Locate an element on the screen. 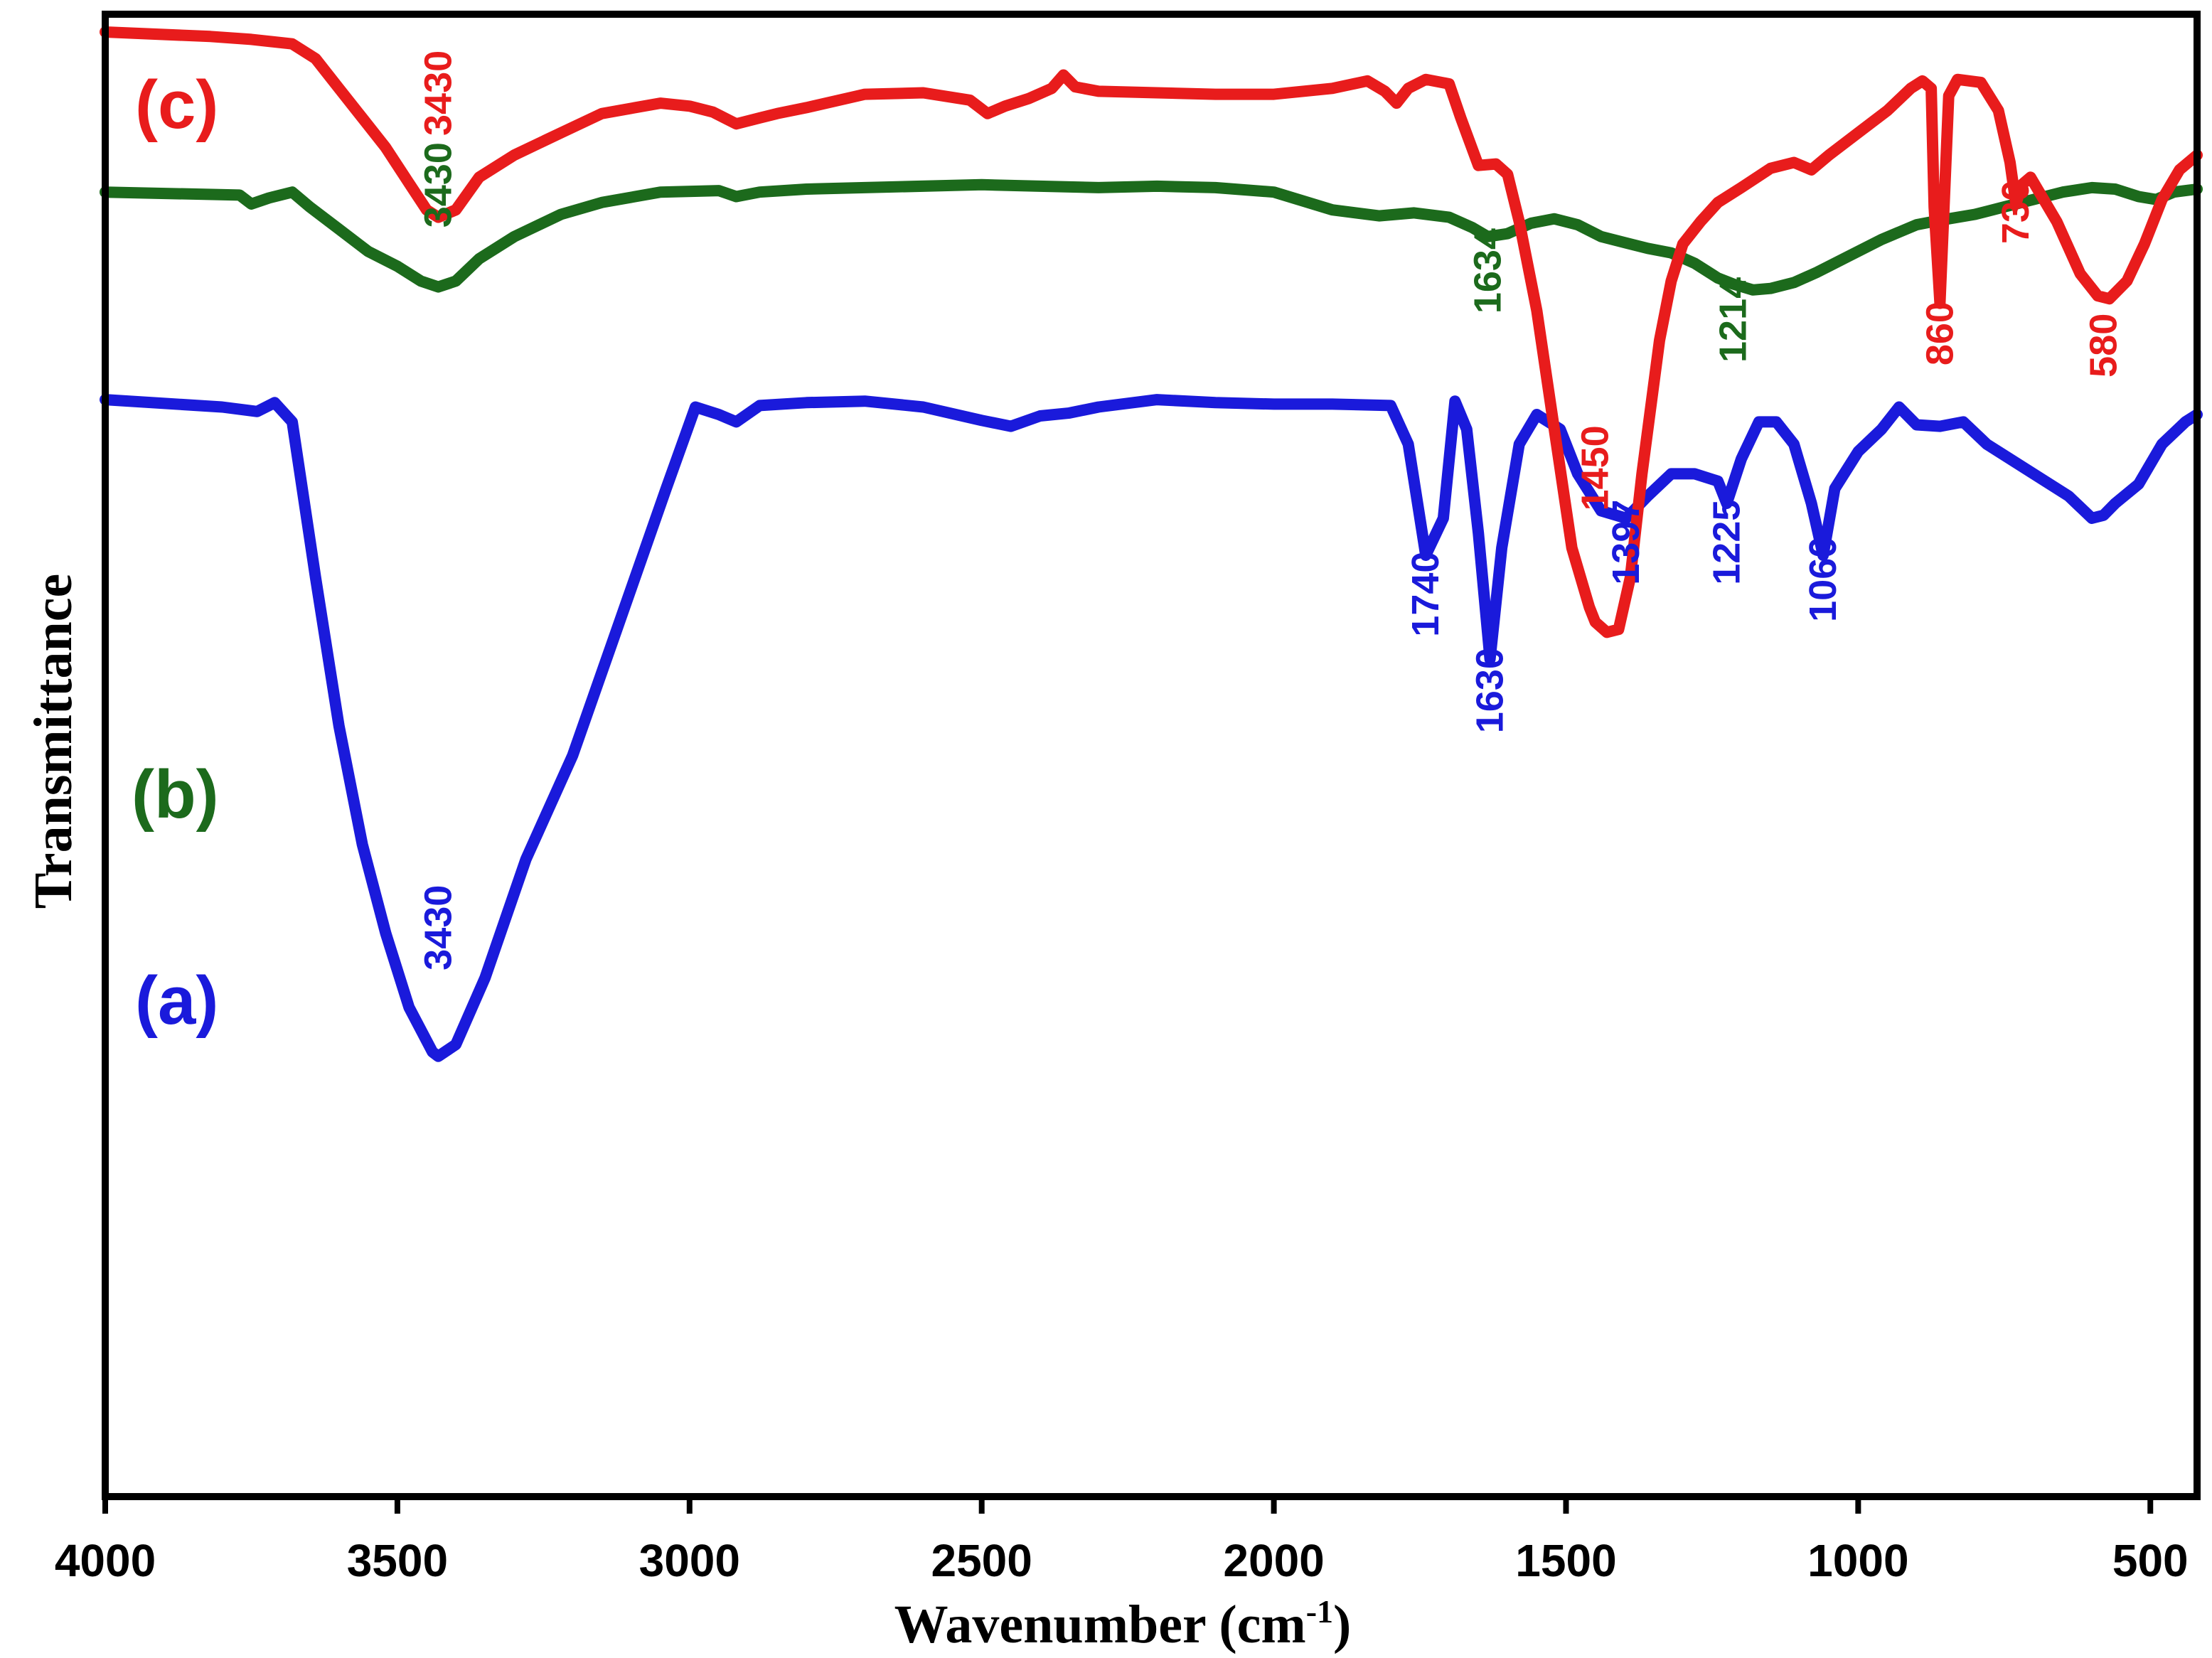  peak-label: 1630 is located at coordinates (1490, 690).